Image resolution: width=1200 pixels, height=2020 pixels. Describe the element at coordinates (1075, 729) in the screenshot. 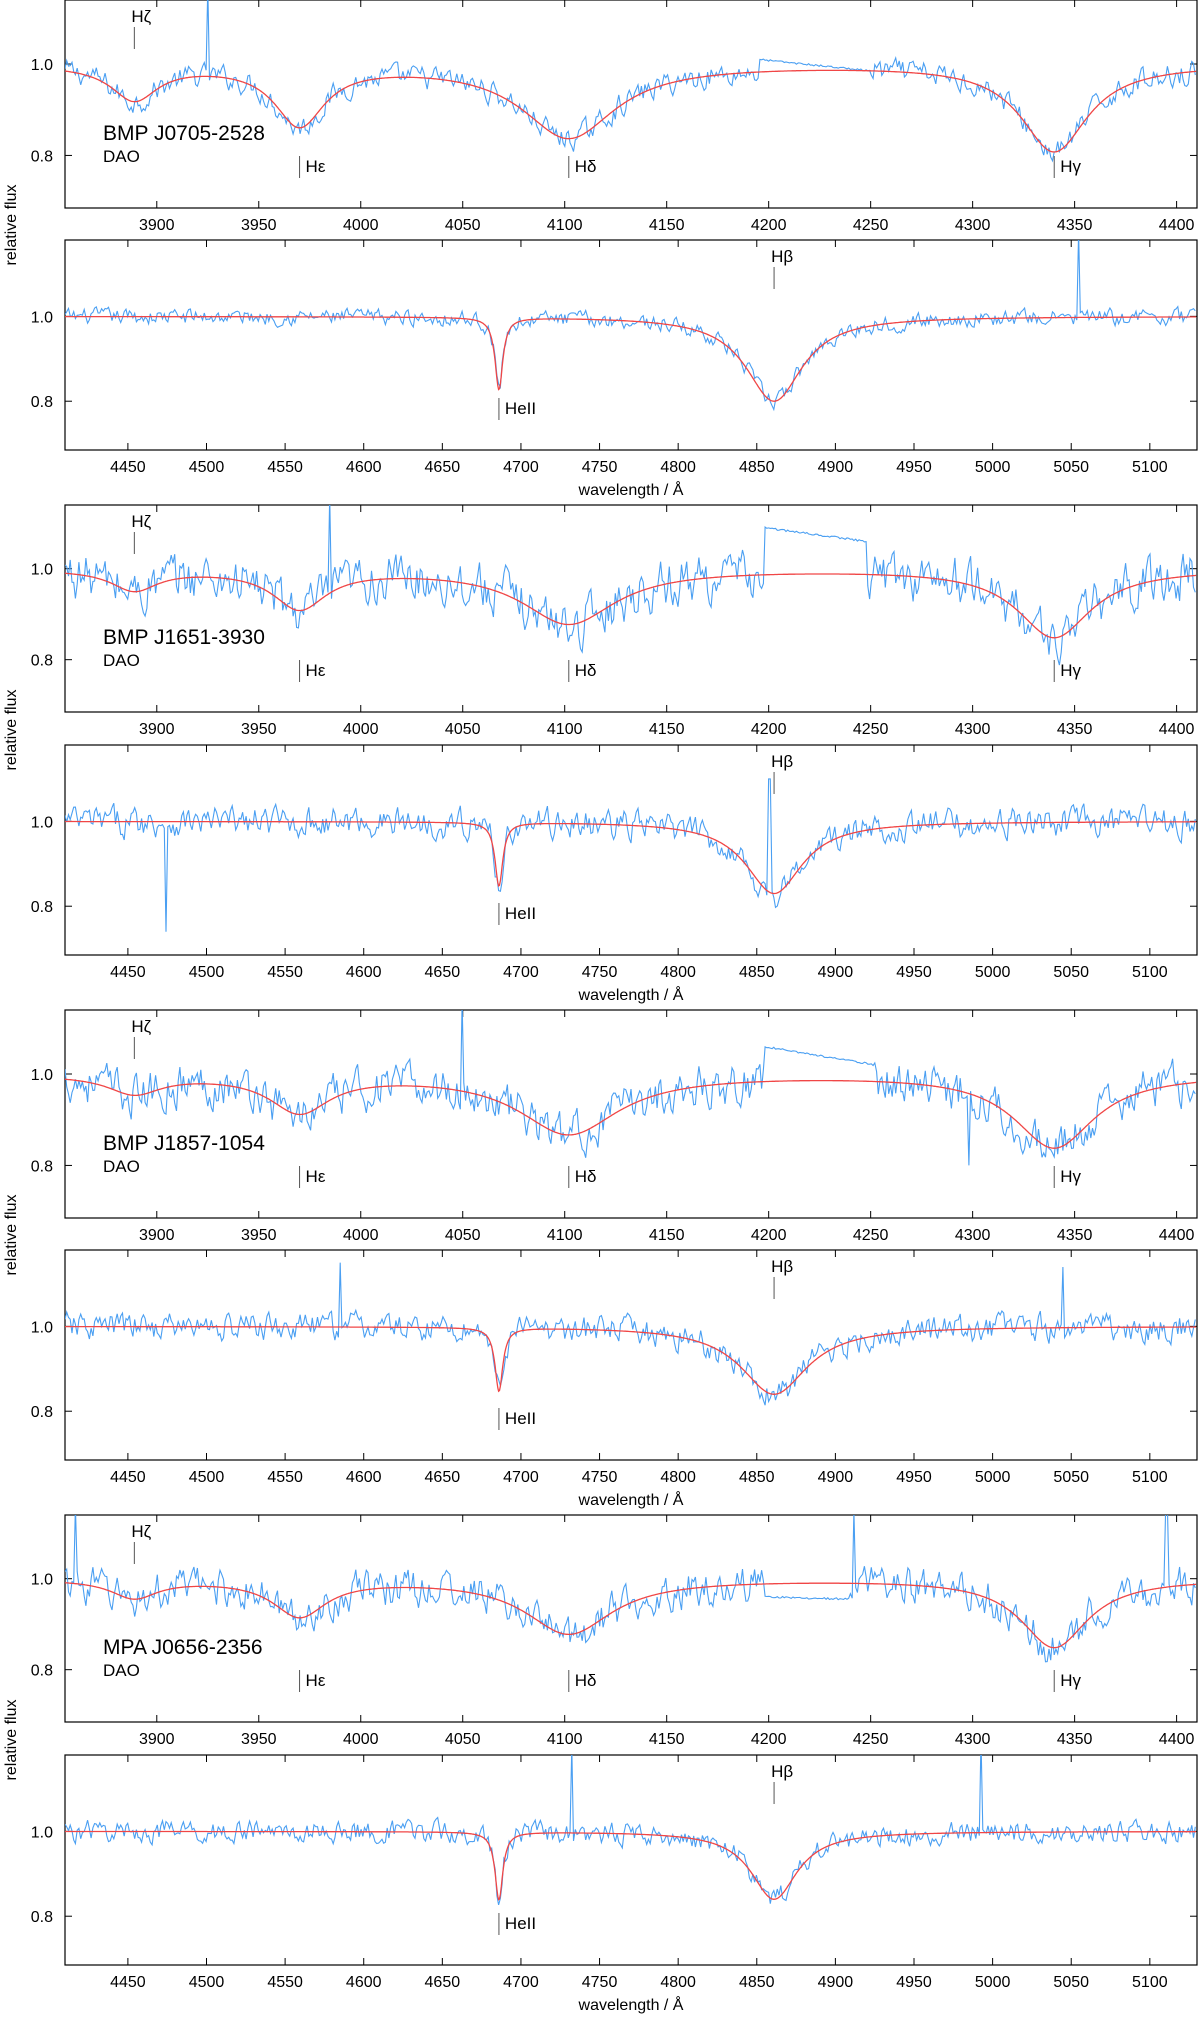

I see `x-tick-label: 4350` at that location.